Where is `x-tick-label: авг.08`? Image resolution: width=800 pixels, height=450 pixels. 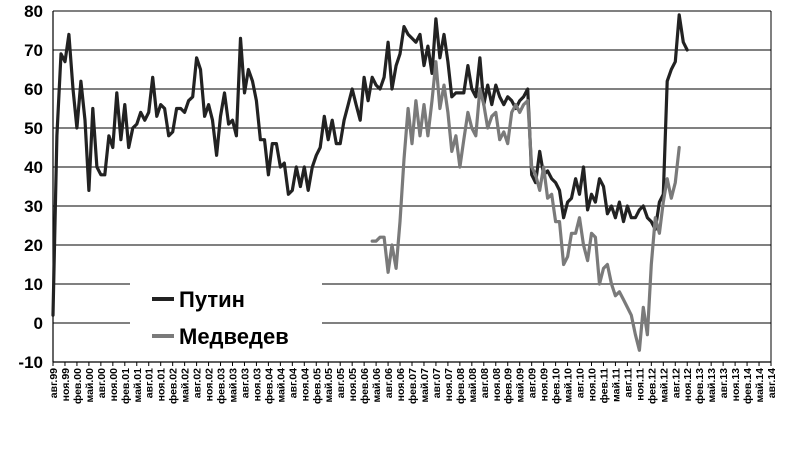
x-tick-label: авг.08 is located at coordinates (485, 383).